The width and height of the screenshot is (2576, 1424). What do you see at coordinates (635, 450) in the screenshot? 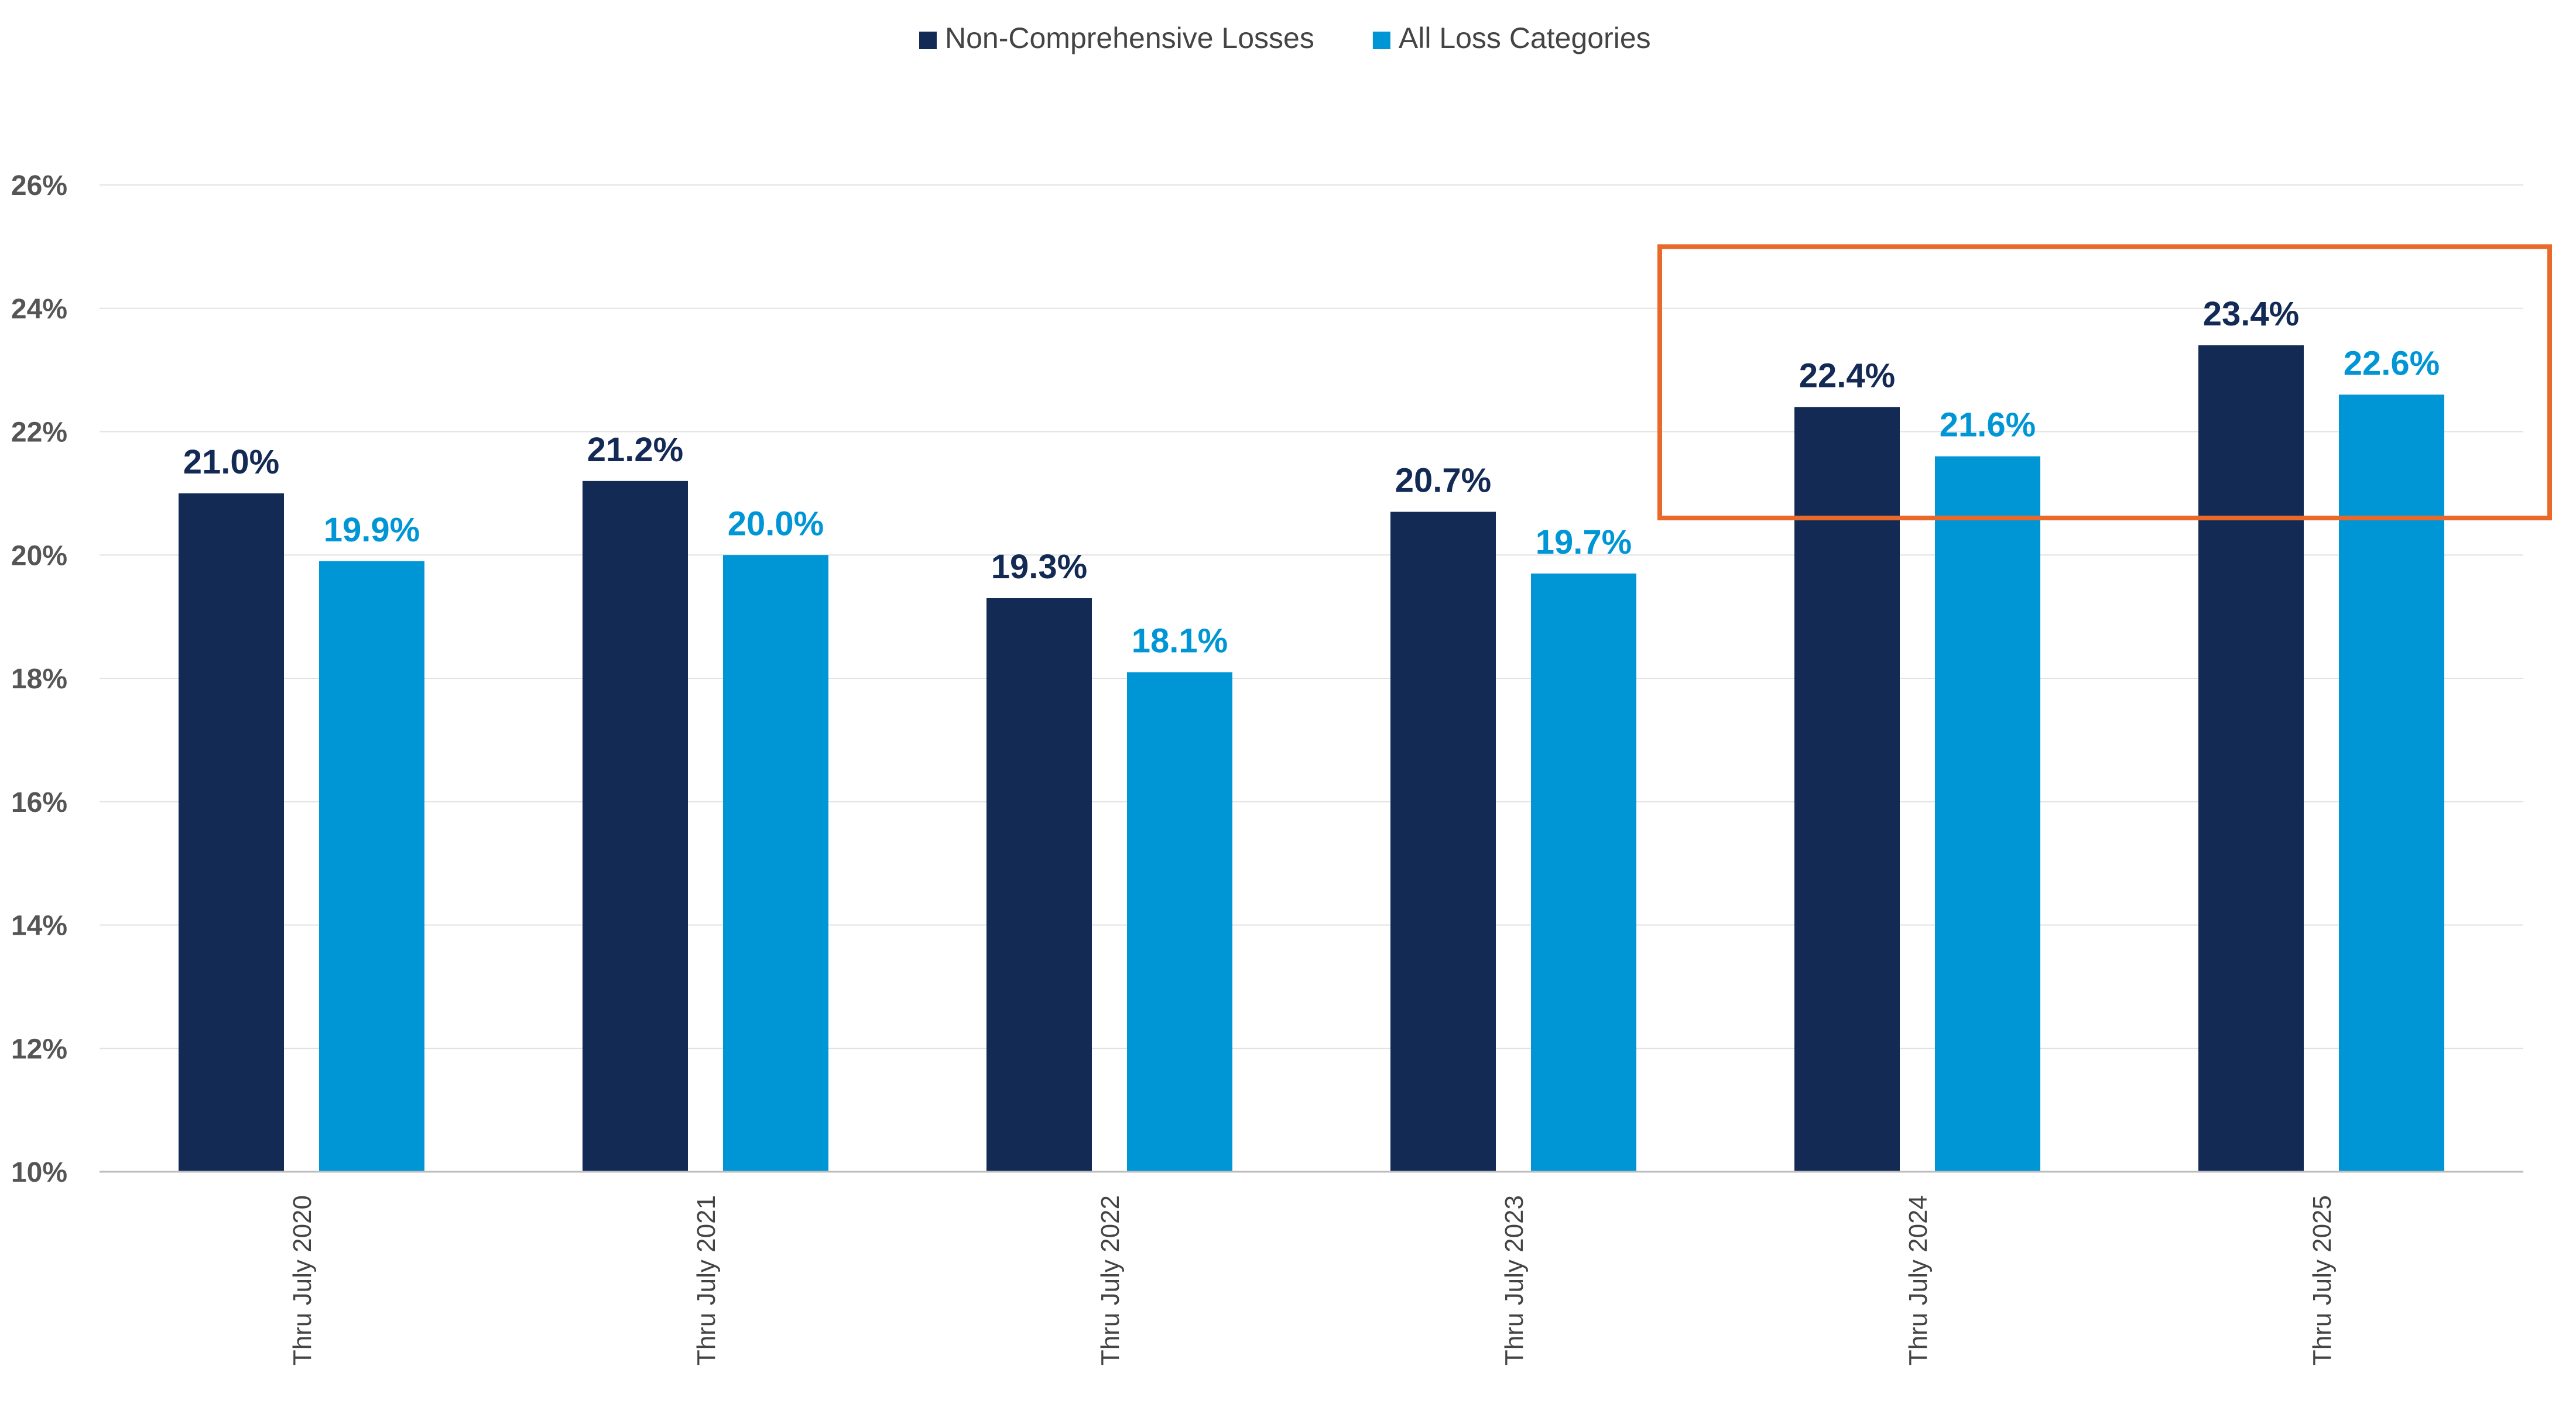
I see `data-label: 21.2%` at bounding box center [635, 450].